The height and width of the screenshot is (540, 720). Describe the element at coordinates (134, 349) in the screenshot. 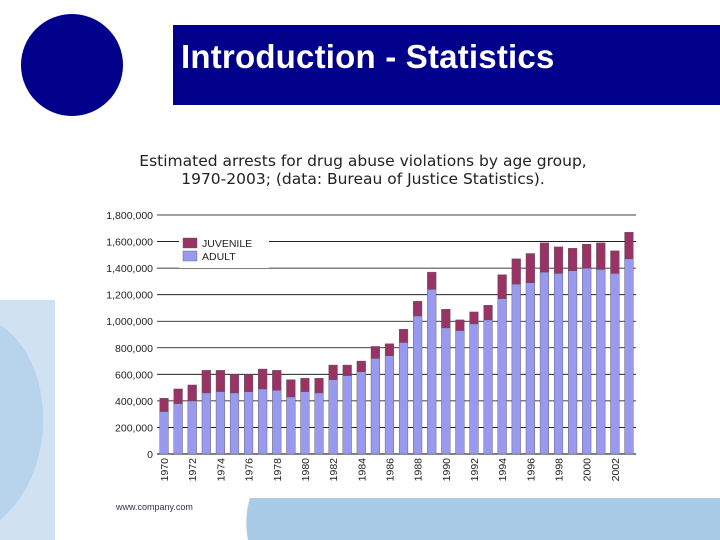

I see `y-tick-label: 800,000` at that location.